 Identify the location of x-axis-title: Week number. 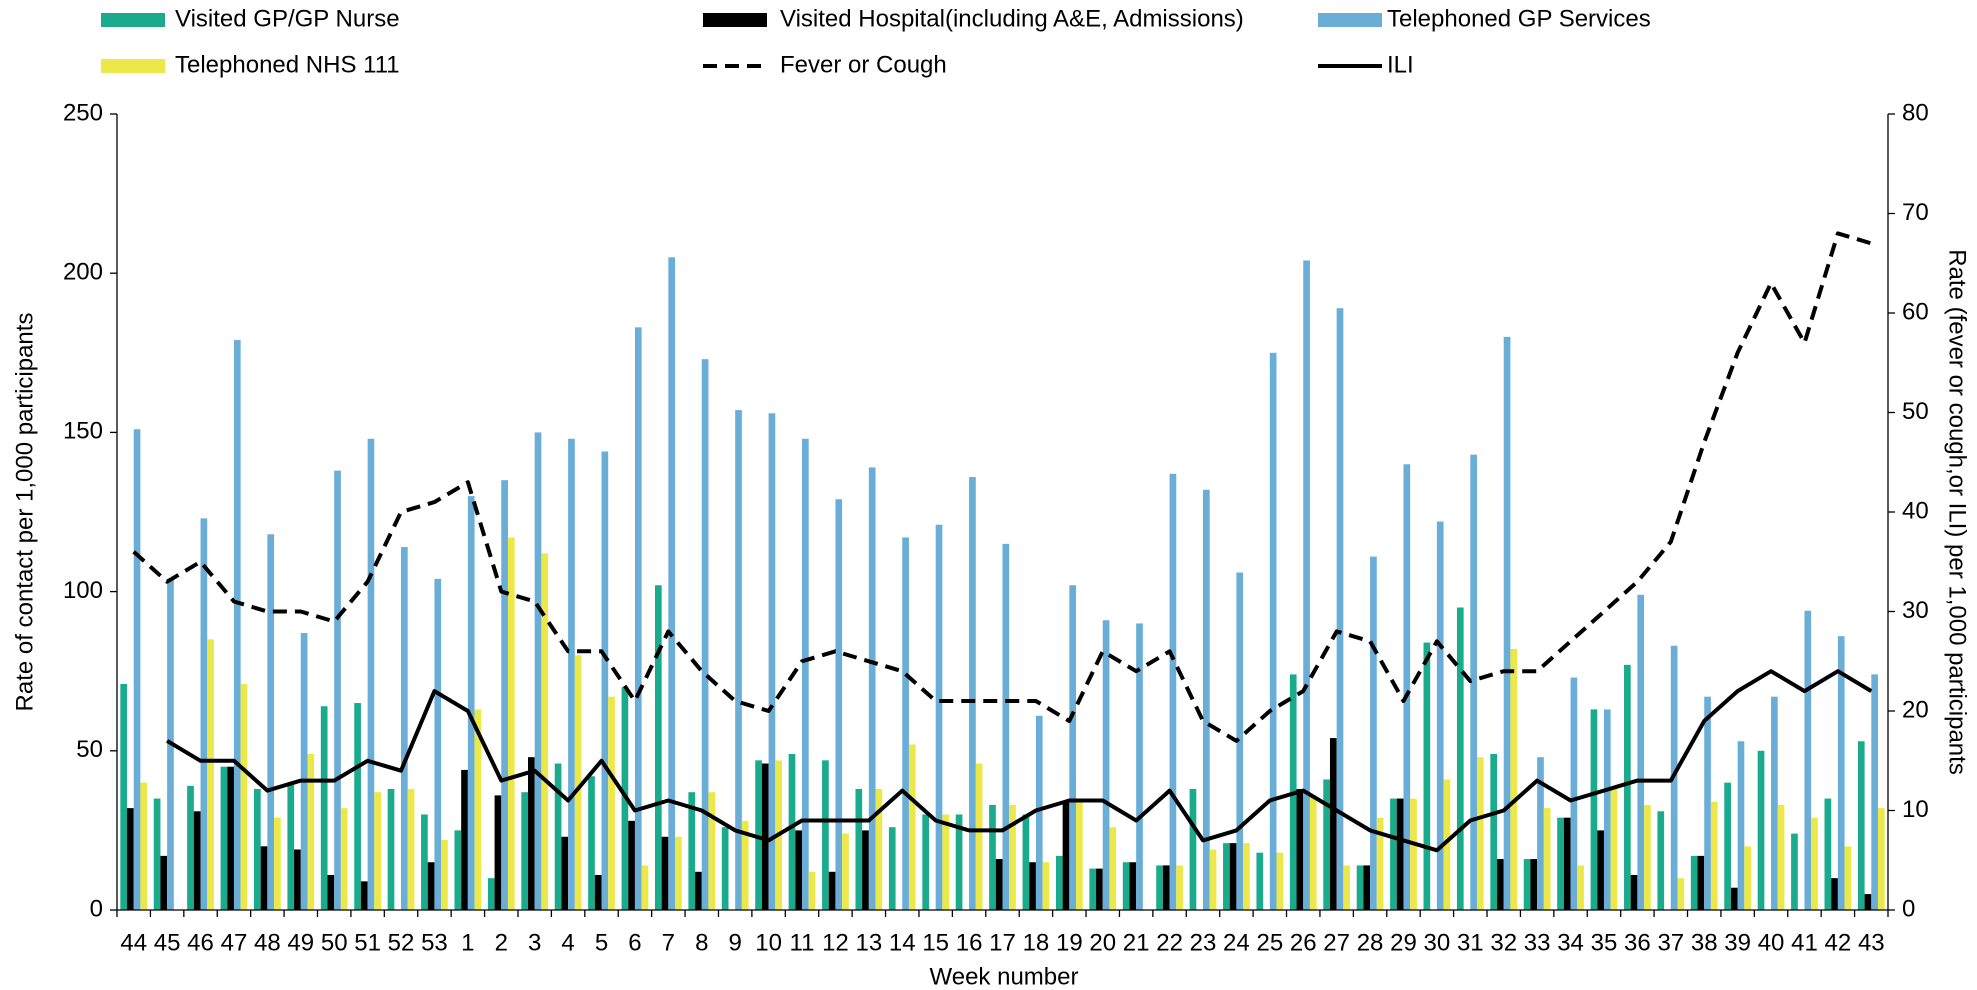
(1004, 976).